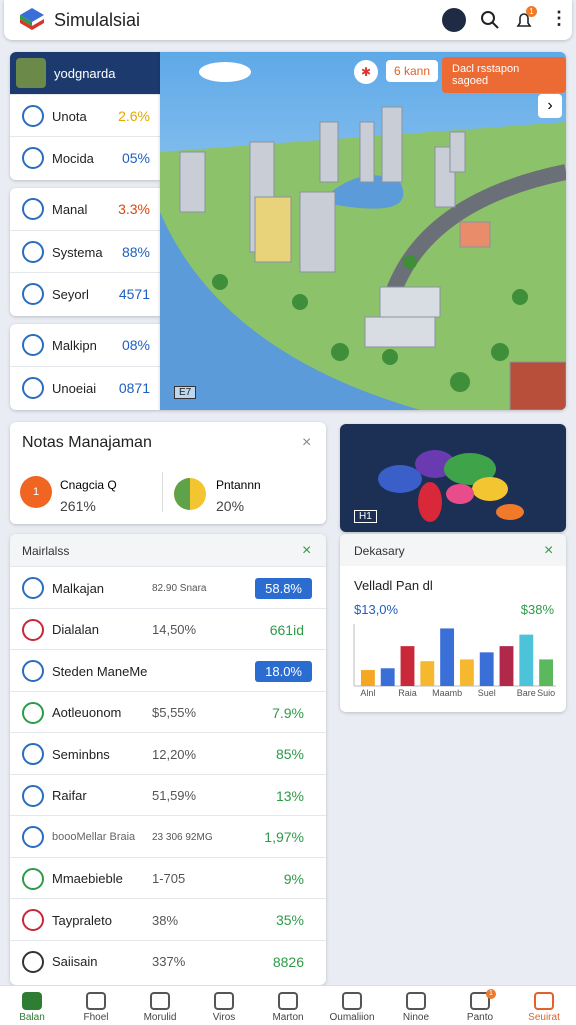 Image resolution: width=576 pixels, height=1025 pixels. I want to click on annotation: $13,0%, so click(376, 609).